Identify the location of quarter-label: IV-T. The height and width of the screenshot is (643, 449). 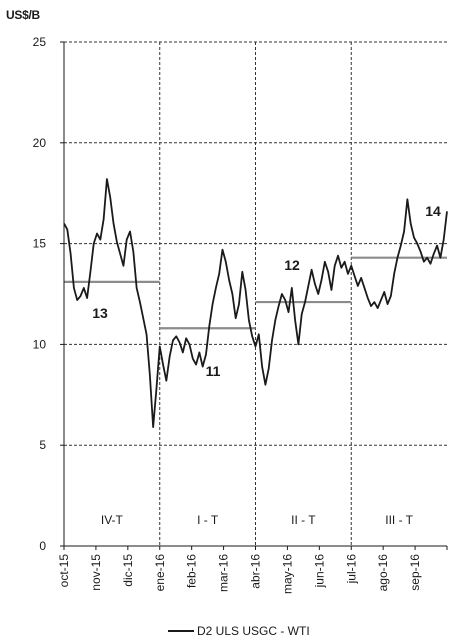
(112, 520).